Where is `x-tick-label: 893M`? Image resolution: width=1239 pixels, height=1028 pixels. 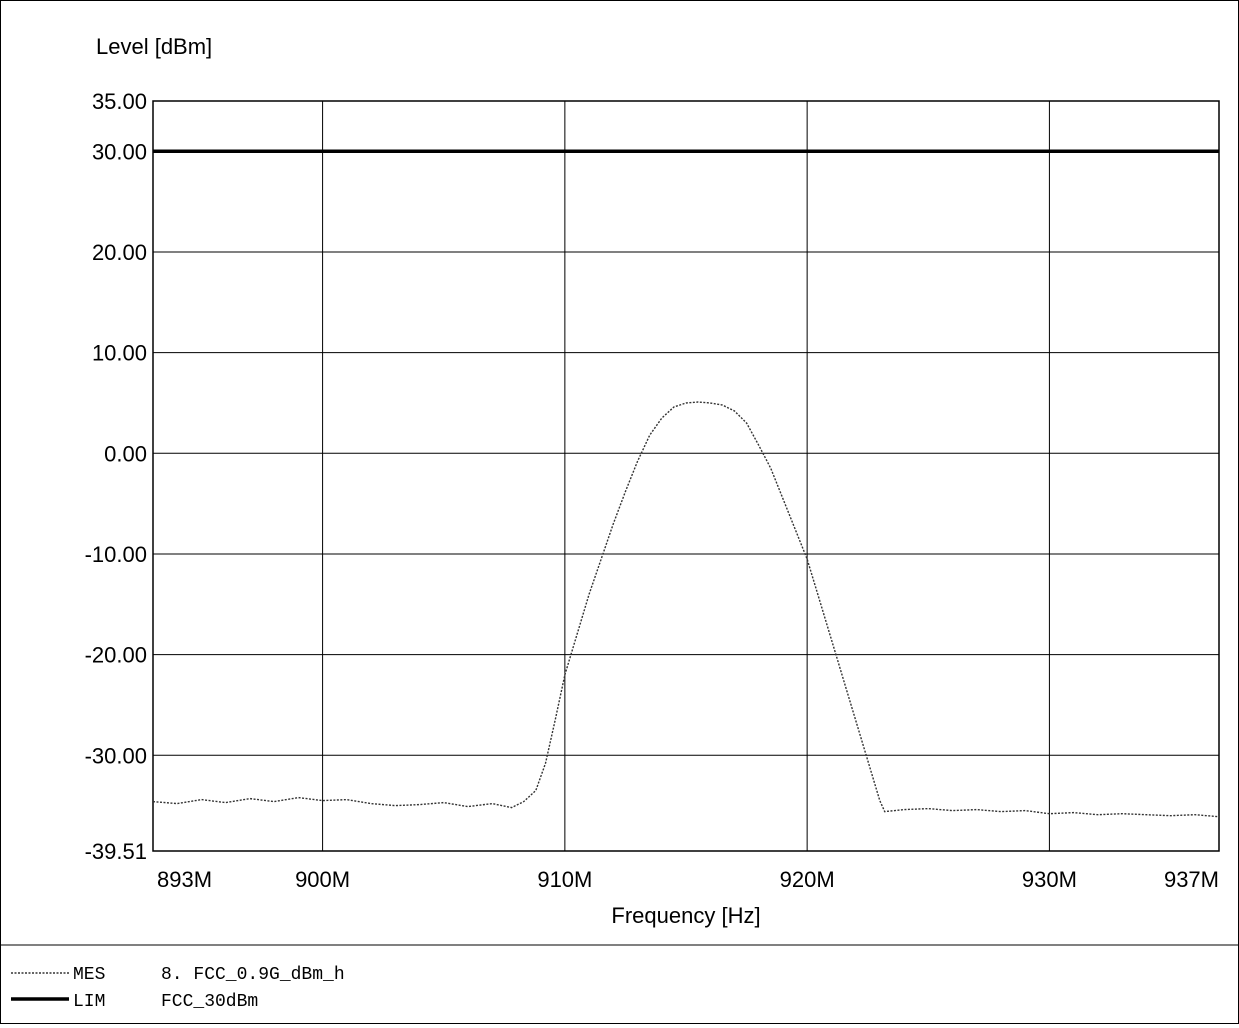 x-tick-label: 893M is located at coordinates (184, 879).